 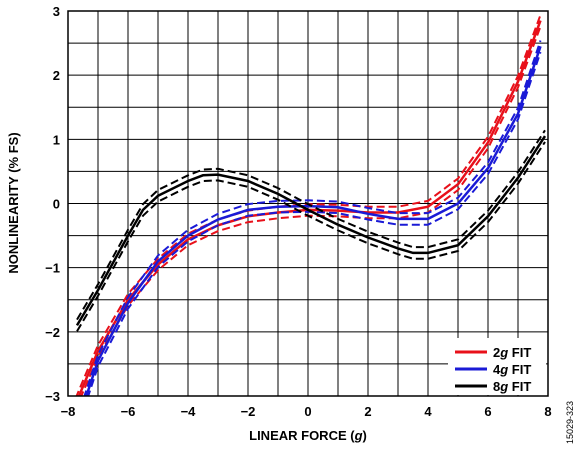 I want to click on x-tick-label: 4, so click(x=428, y=411).